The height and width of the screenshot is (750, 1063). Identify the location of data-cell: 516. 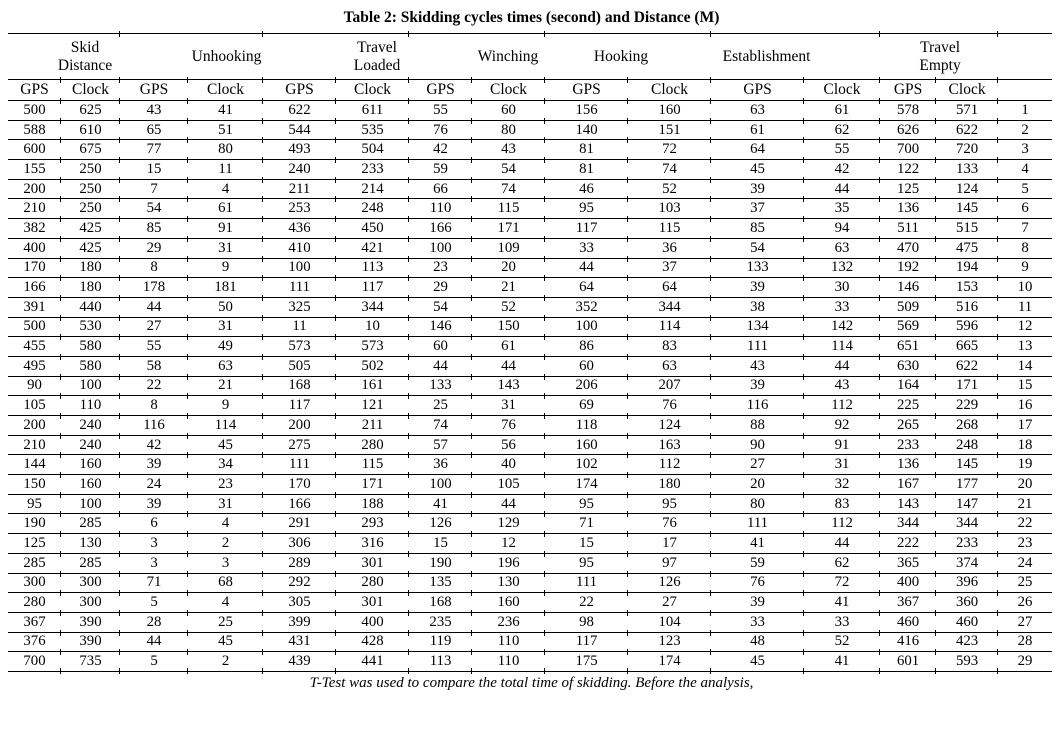
(967, 306).